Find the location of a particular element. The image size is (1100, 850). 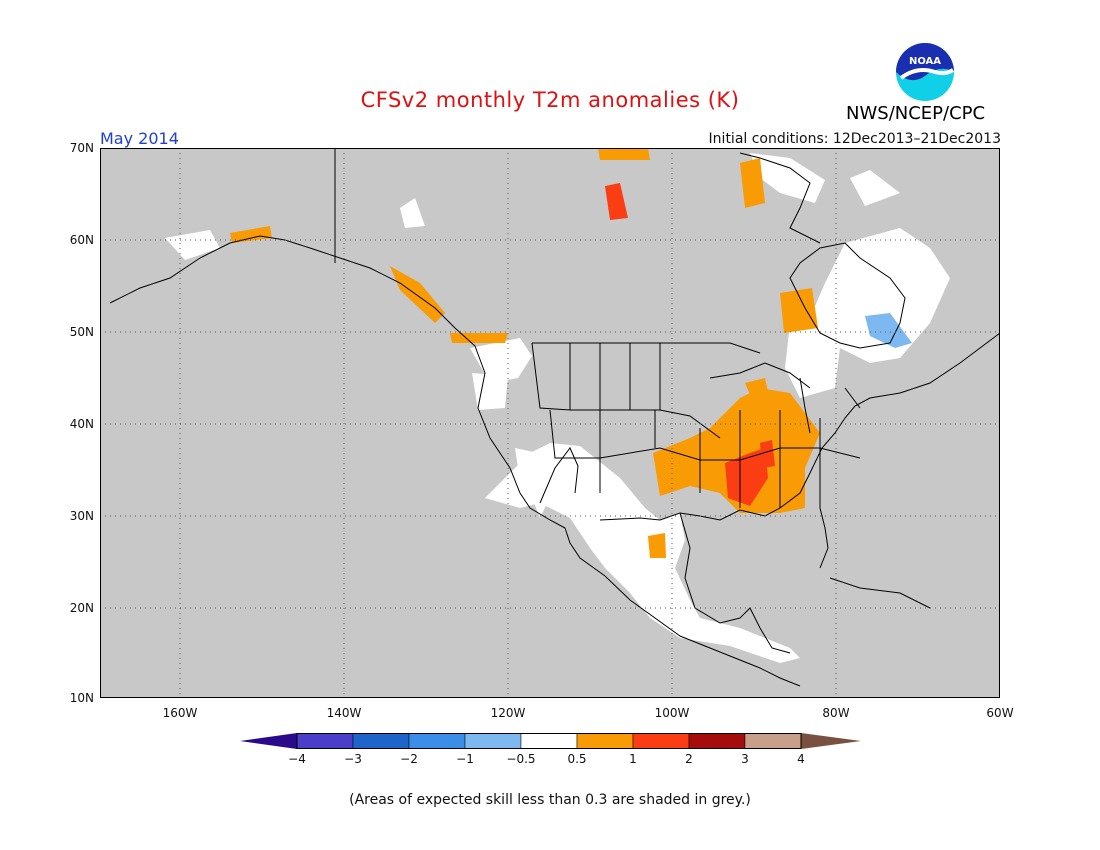

strong-warm-anomaly-regions is located at coordinates (690, 344).